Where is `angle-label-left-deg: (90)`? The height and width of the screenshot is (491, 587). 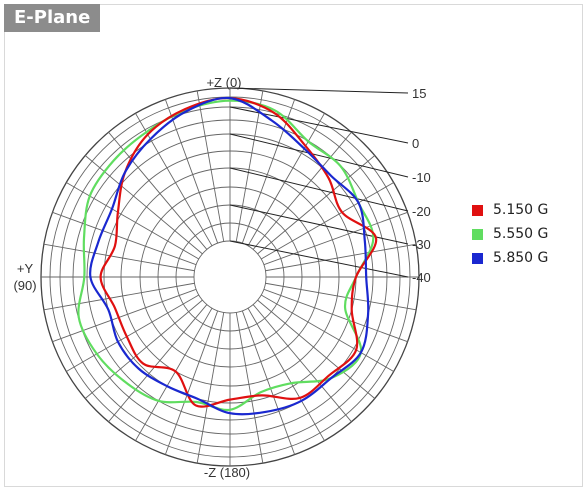 angle-label-left-deg: (90) is located at coordinates (24, 285).